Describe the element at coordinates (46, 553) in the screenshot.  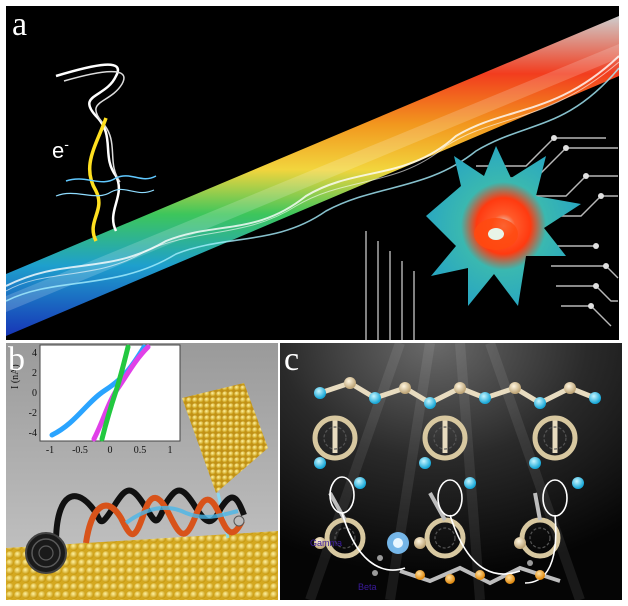
I see `fullerene` at that location.